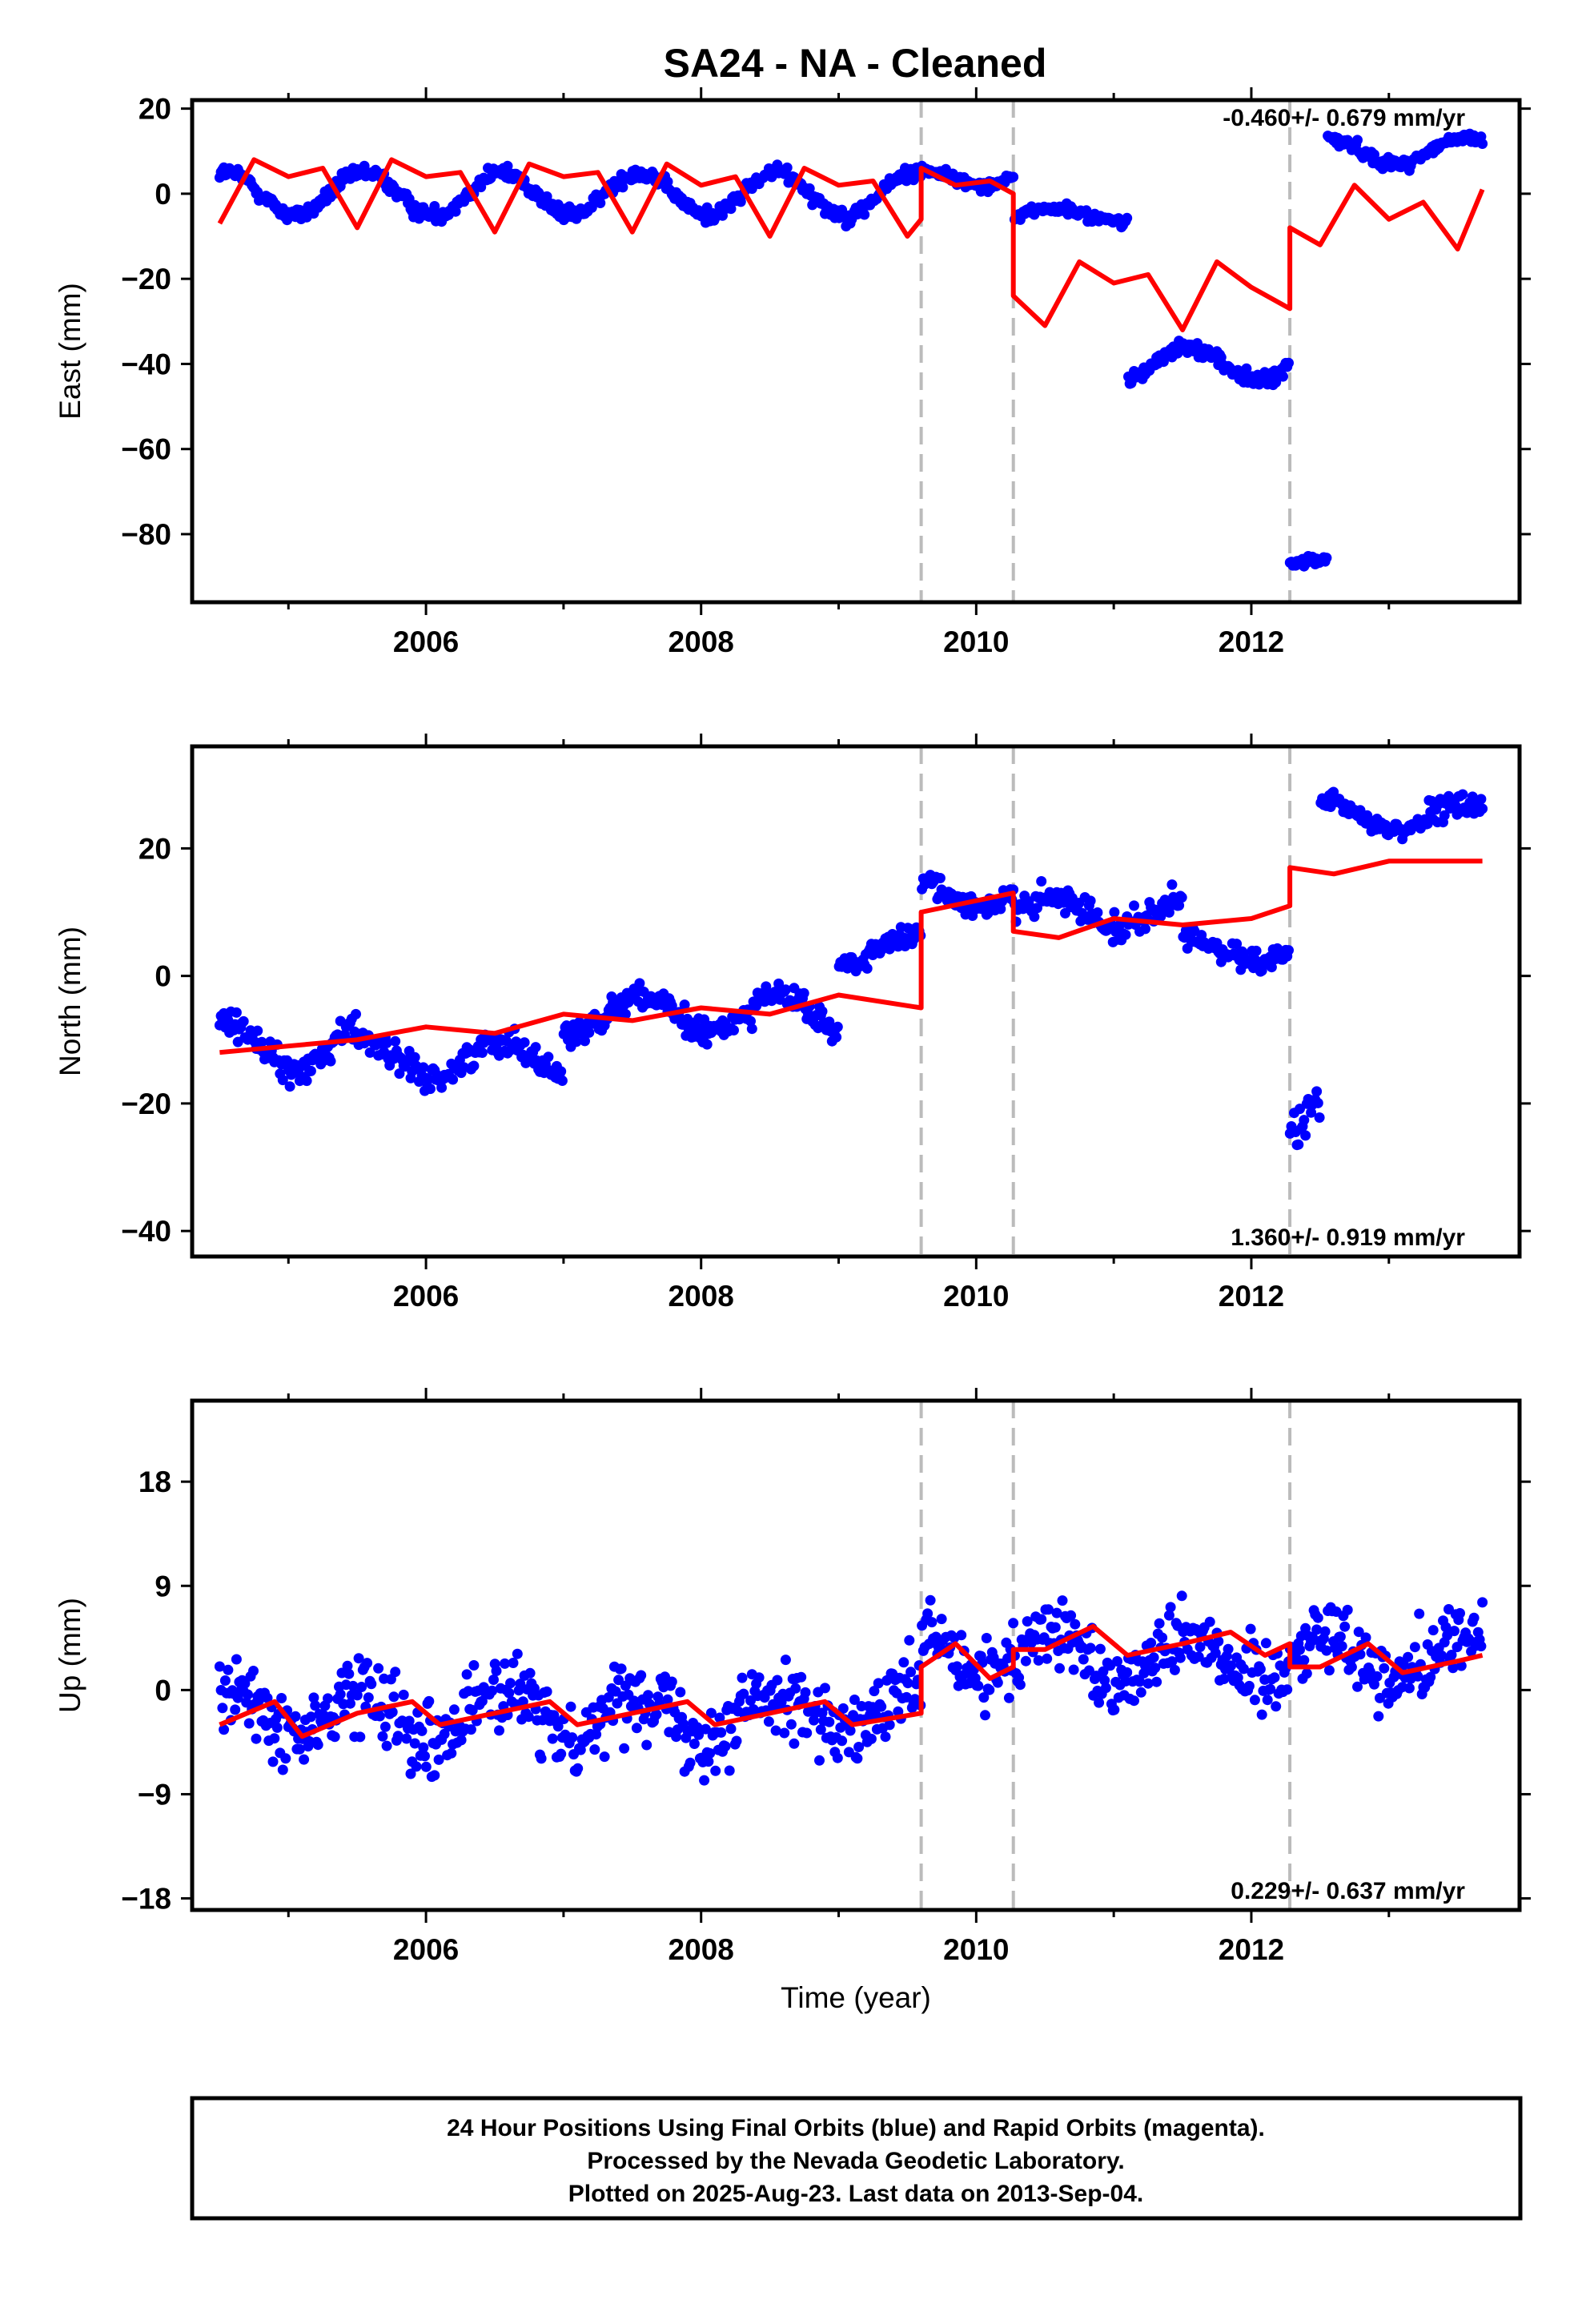 The image size is (1582, 2324). I want to click on y-tick-label: 20, so click(155, 109).